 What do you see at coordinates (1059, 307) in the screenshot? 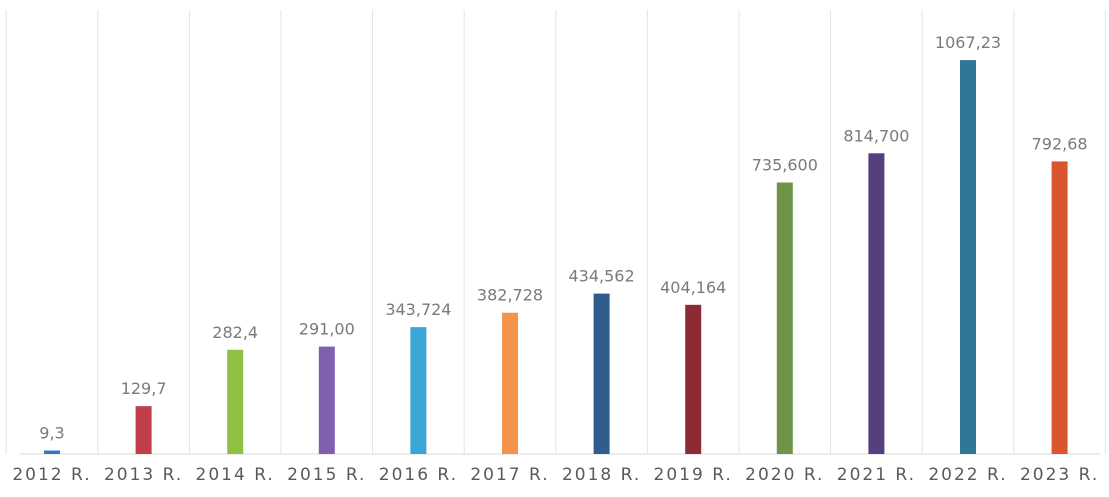
I see `bar-2023` at bounding box center [1059, 307].